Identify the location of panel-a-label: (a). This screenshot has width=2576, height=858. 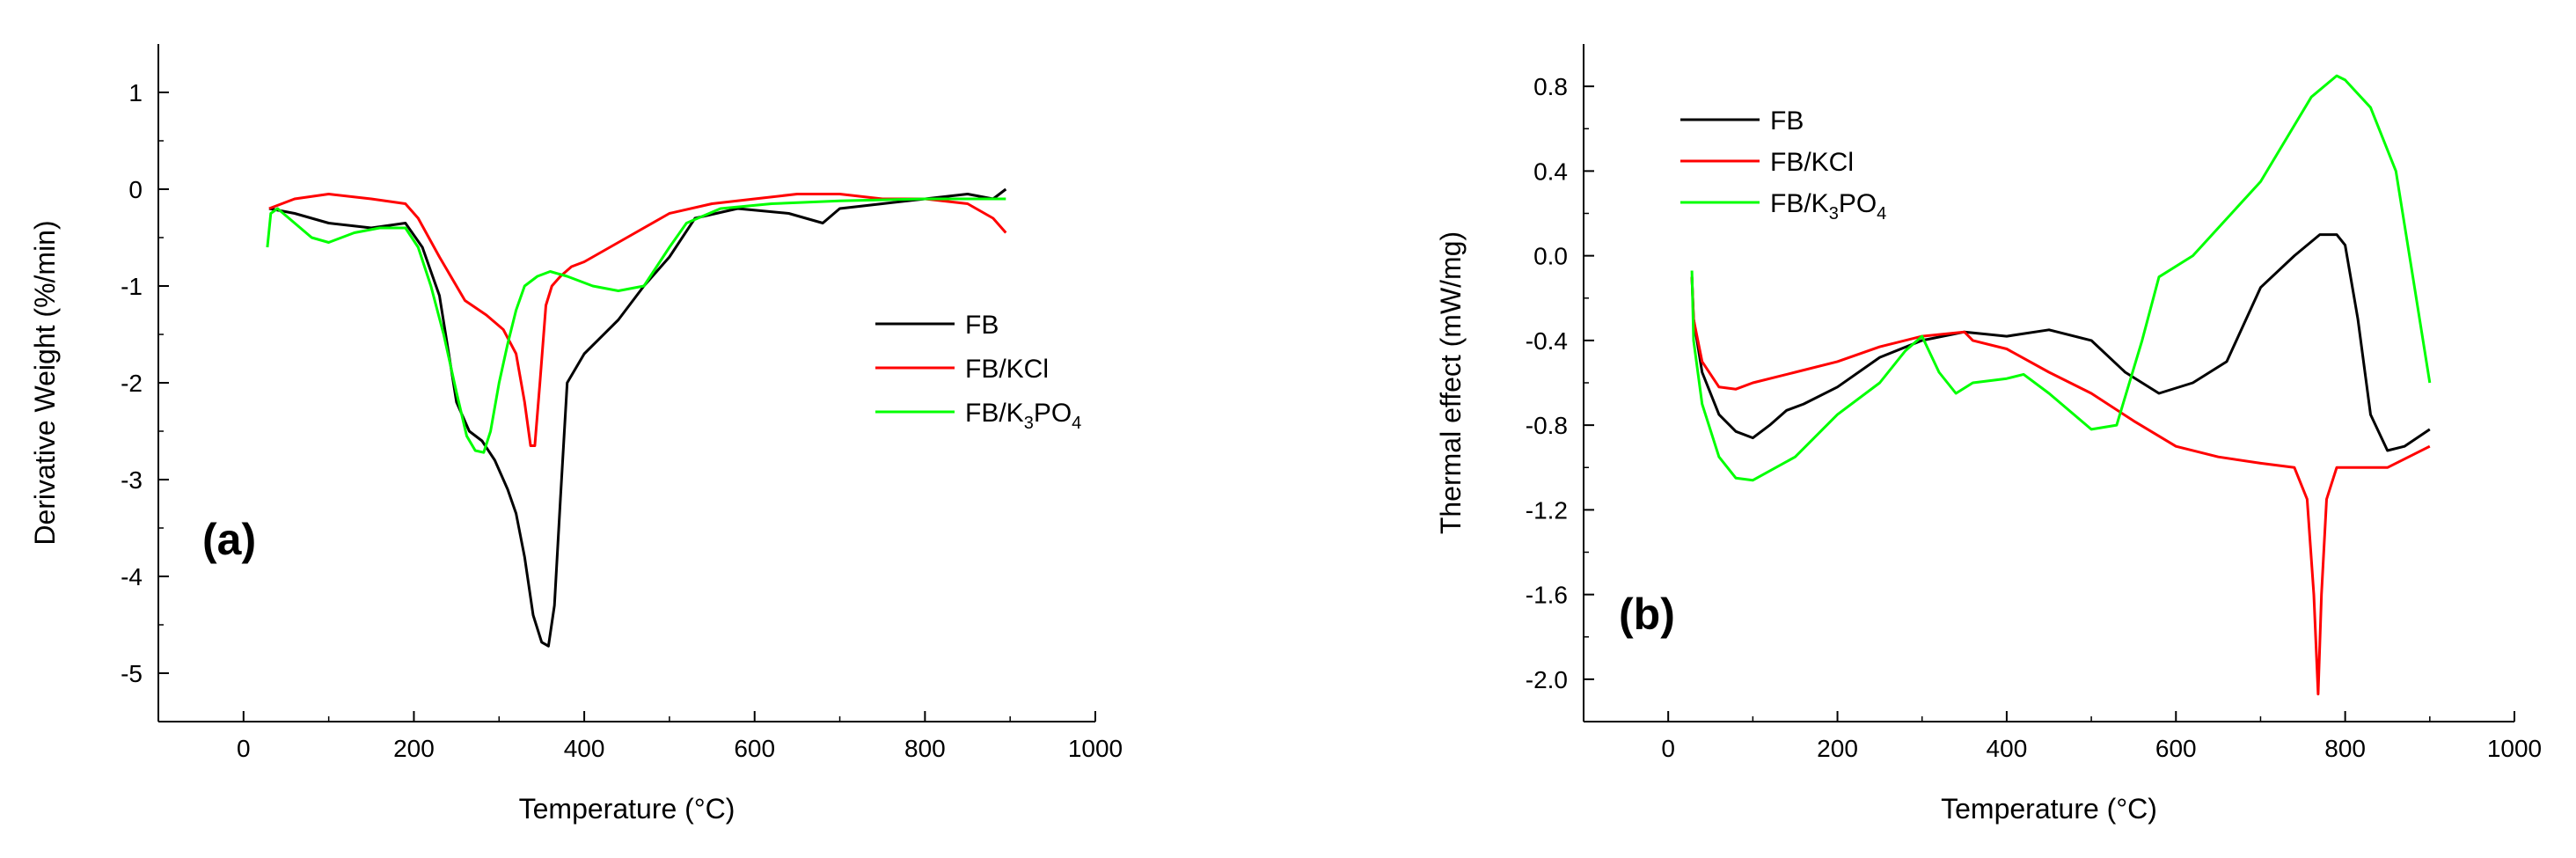
(229, 539).